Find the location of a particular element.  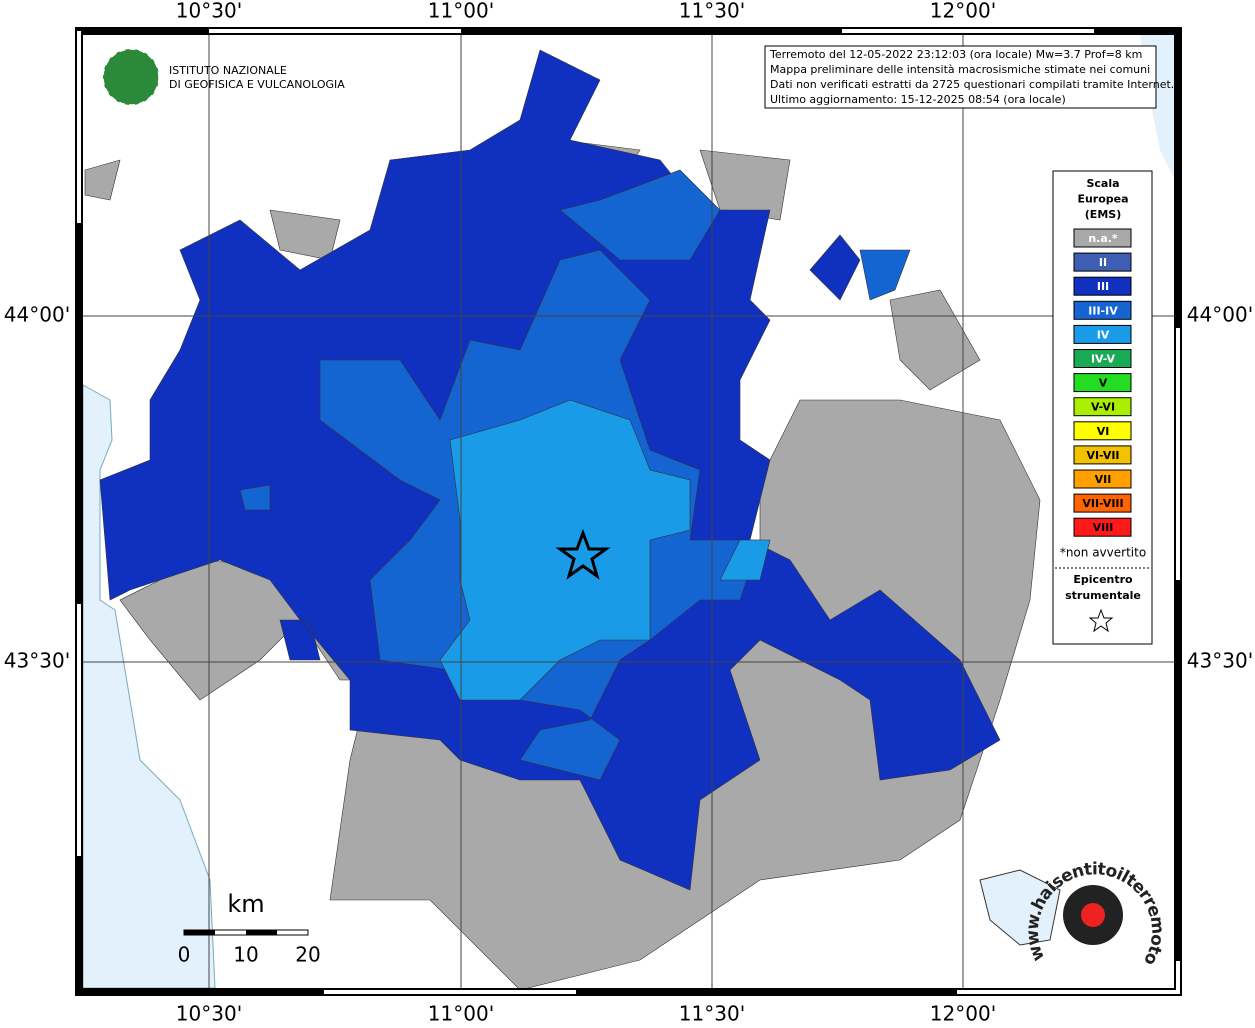

legend-label: VI-VII is located at coordinates (1102, 455).